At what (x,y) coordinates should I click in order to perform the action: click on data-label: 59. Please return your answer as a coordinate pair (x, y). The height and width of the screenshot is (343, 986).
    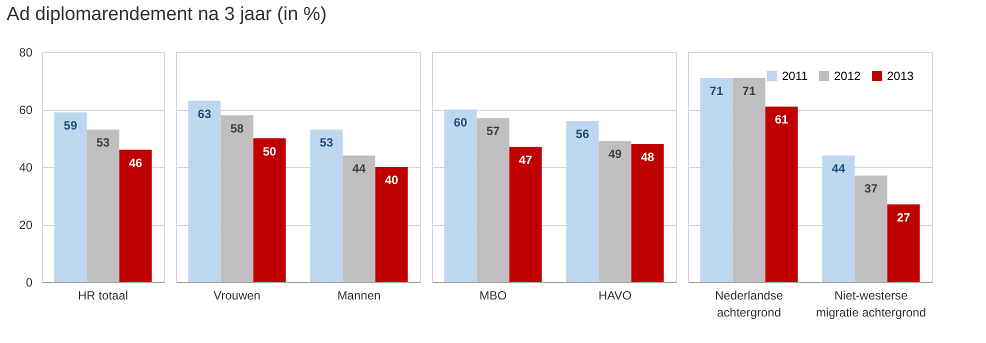
    Looking at the image, I should click on (71, 125).